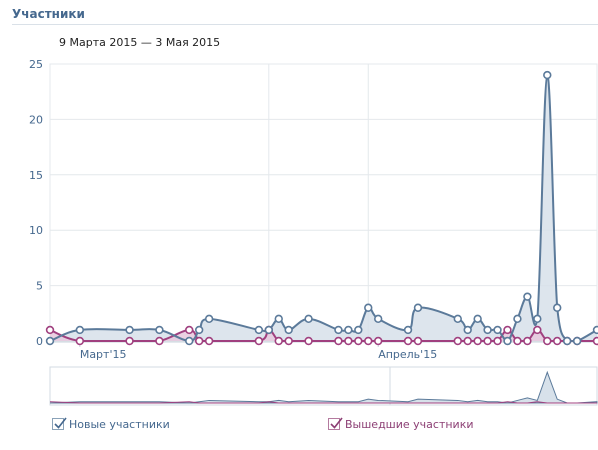 This screenshot has width=598, height=450. What do you see at coordinates (140, 42) in the screenshot?
I see `date-range-label: 9 Марта 2015 — 3 Мая 2015` at bounding box center [140, 42].